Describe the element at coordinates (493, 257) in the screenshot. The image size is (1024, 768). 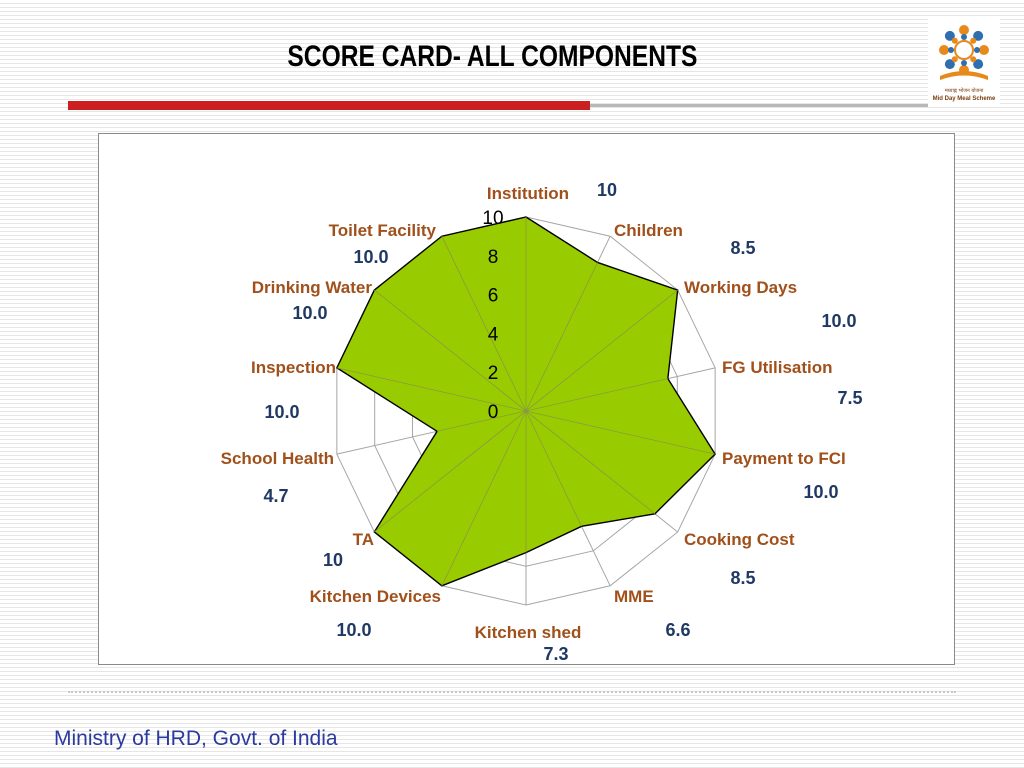
I see `axis-tick-label: 8` at that location.